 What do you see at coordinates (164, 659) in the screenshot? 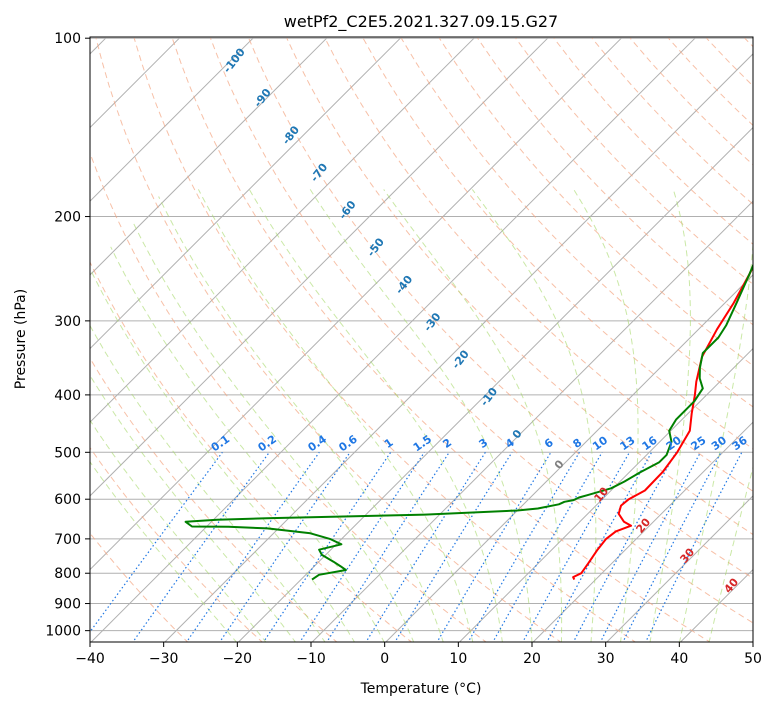
I see `x-tick-label: −30` at bounding box center [164, 659].